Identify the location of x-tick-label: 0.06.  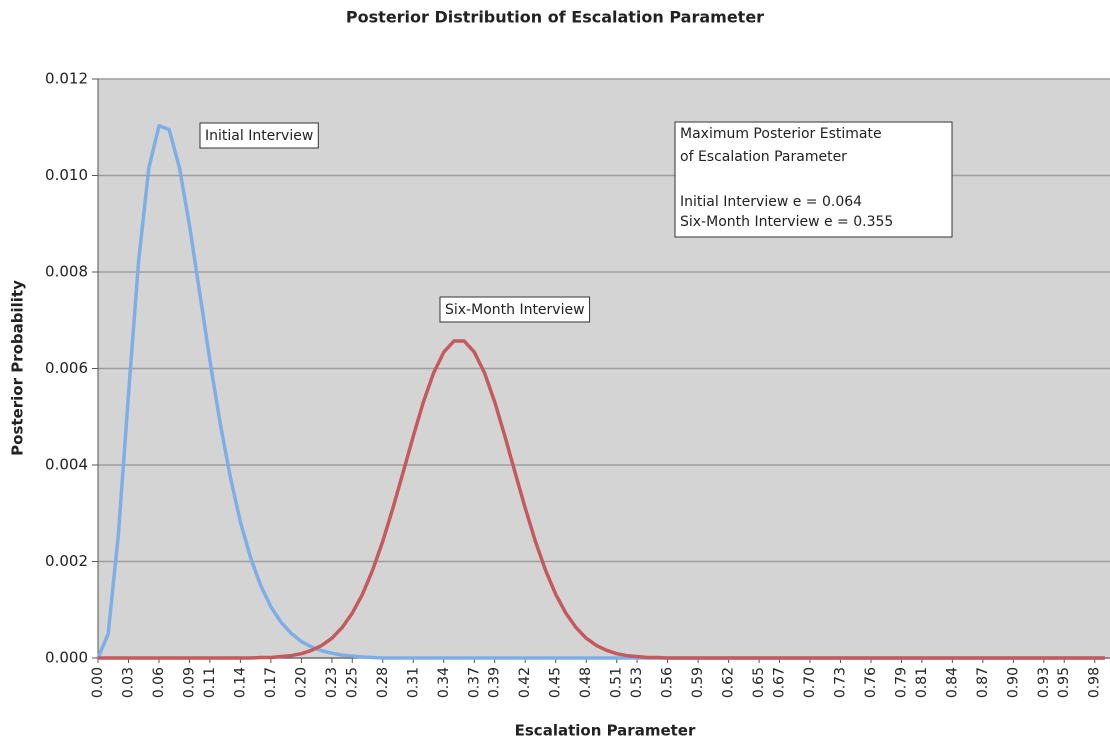
(159, 682).